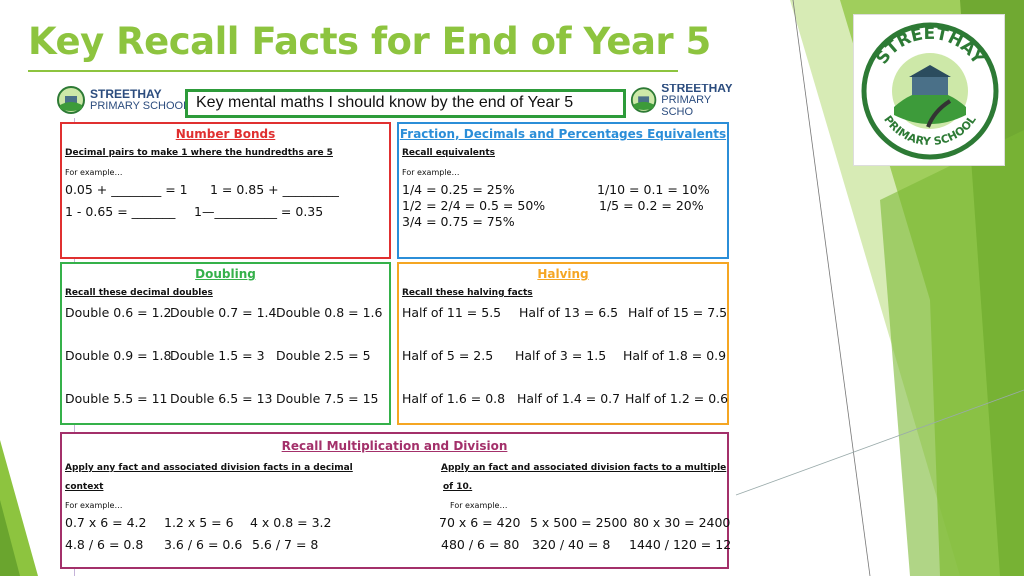 This screenshot has height=576, width=1024. I want to click on equation: 1/2 = 2/4 = 0.5 = 50%, so click(474, 205).